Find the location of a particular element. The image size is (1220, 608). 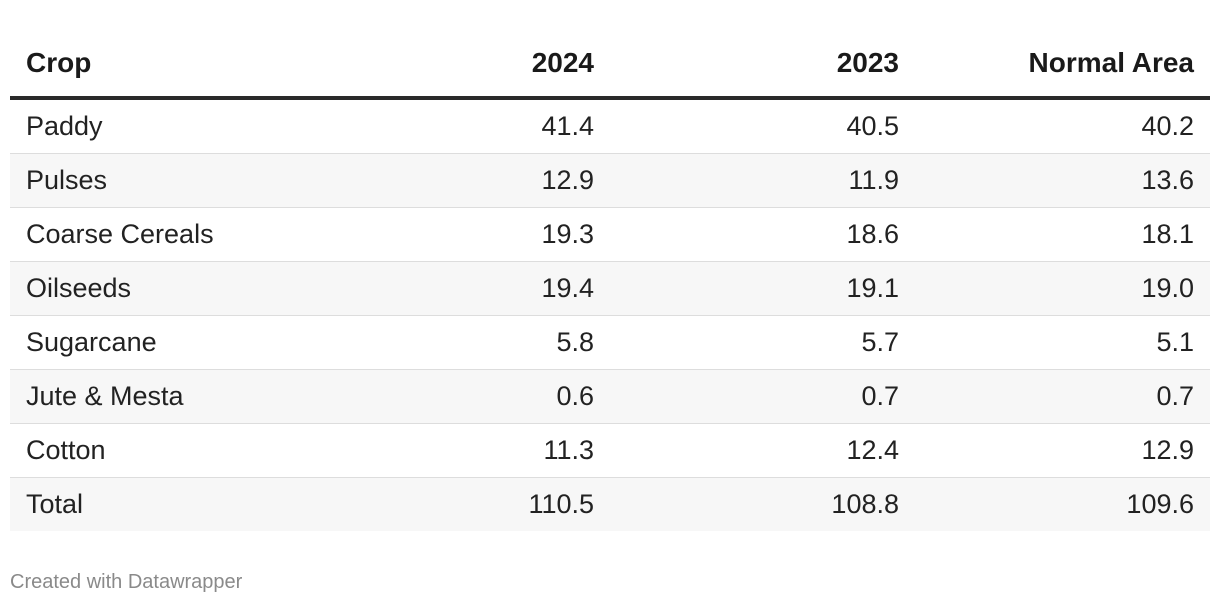

cell-crop: Coarse Cereals is located at coordinates (160, 234).